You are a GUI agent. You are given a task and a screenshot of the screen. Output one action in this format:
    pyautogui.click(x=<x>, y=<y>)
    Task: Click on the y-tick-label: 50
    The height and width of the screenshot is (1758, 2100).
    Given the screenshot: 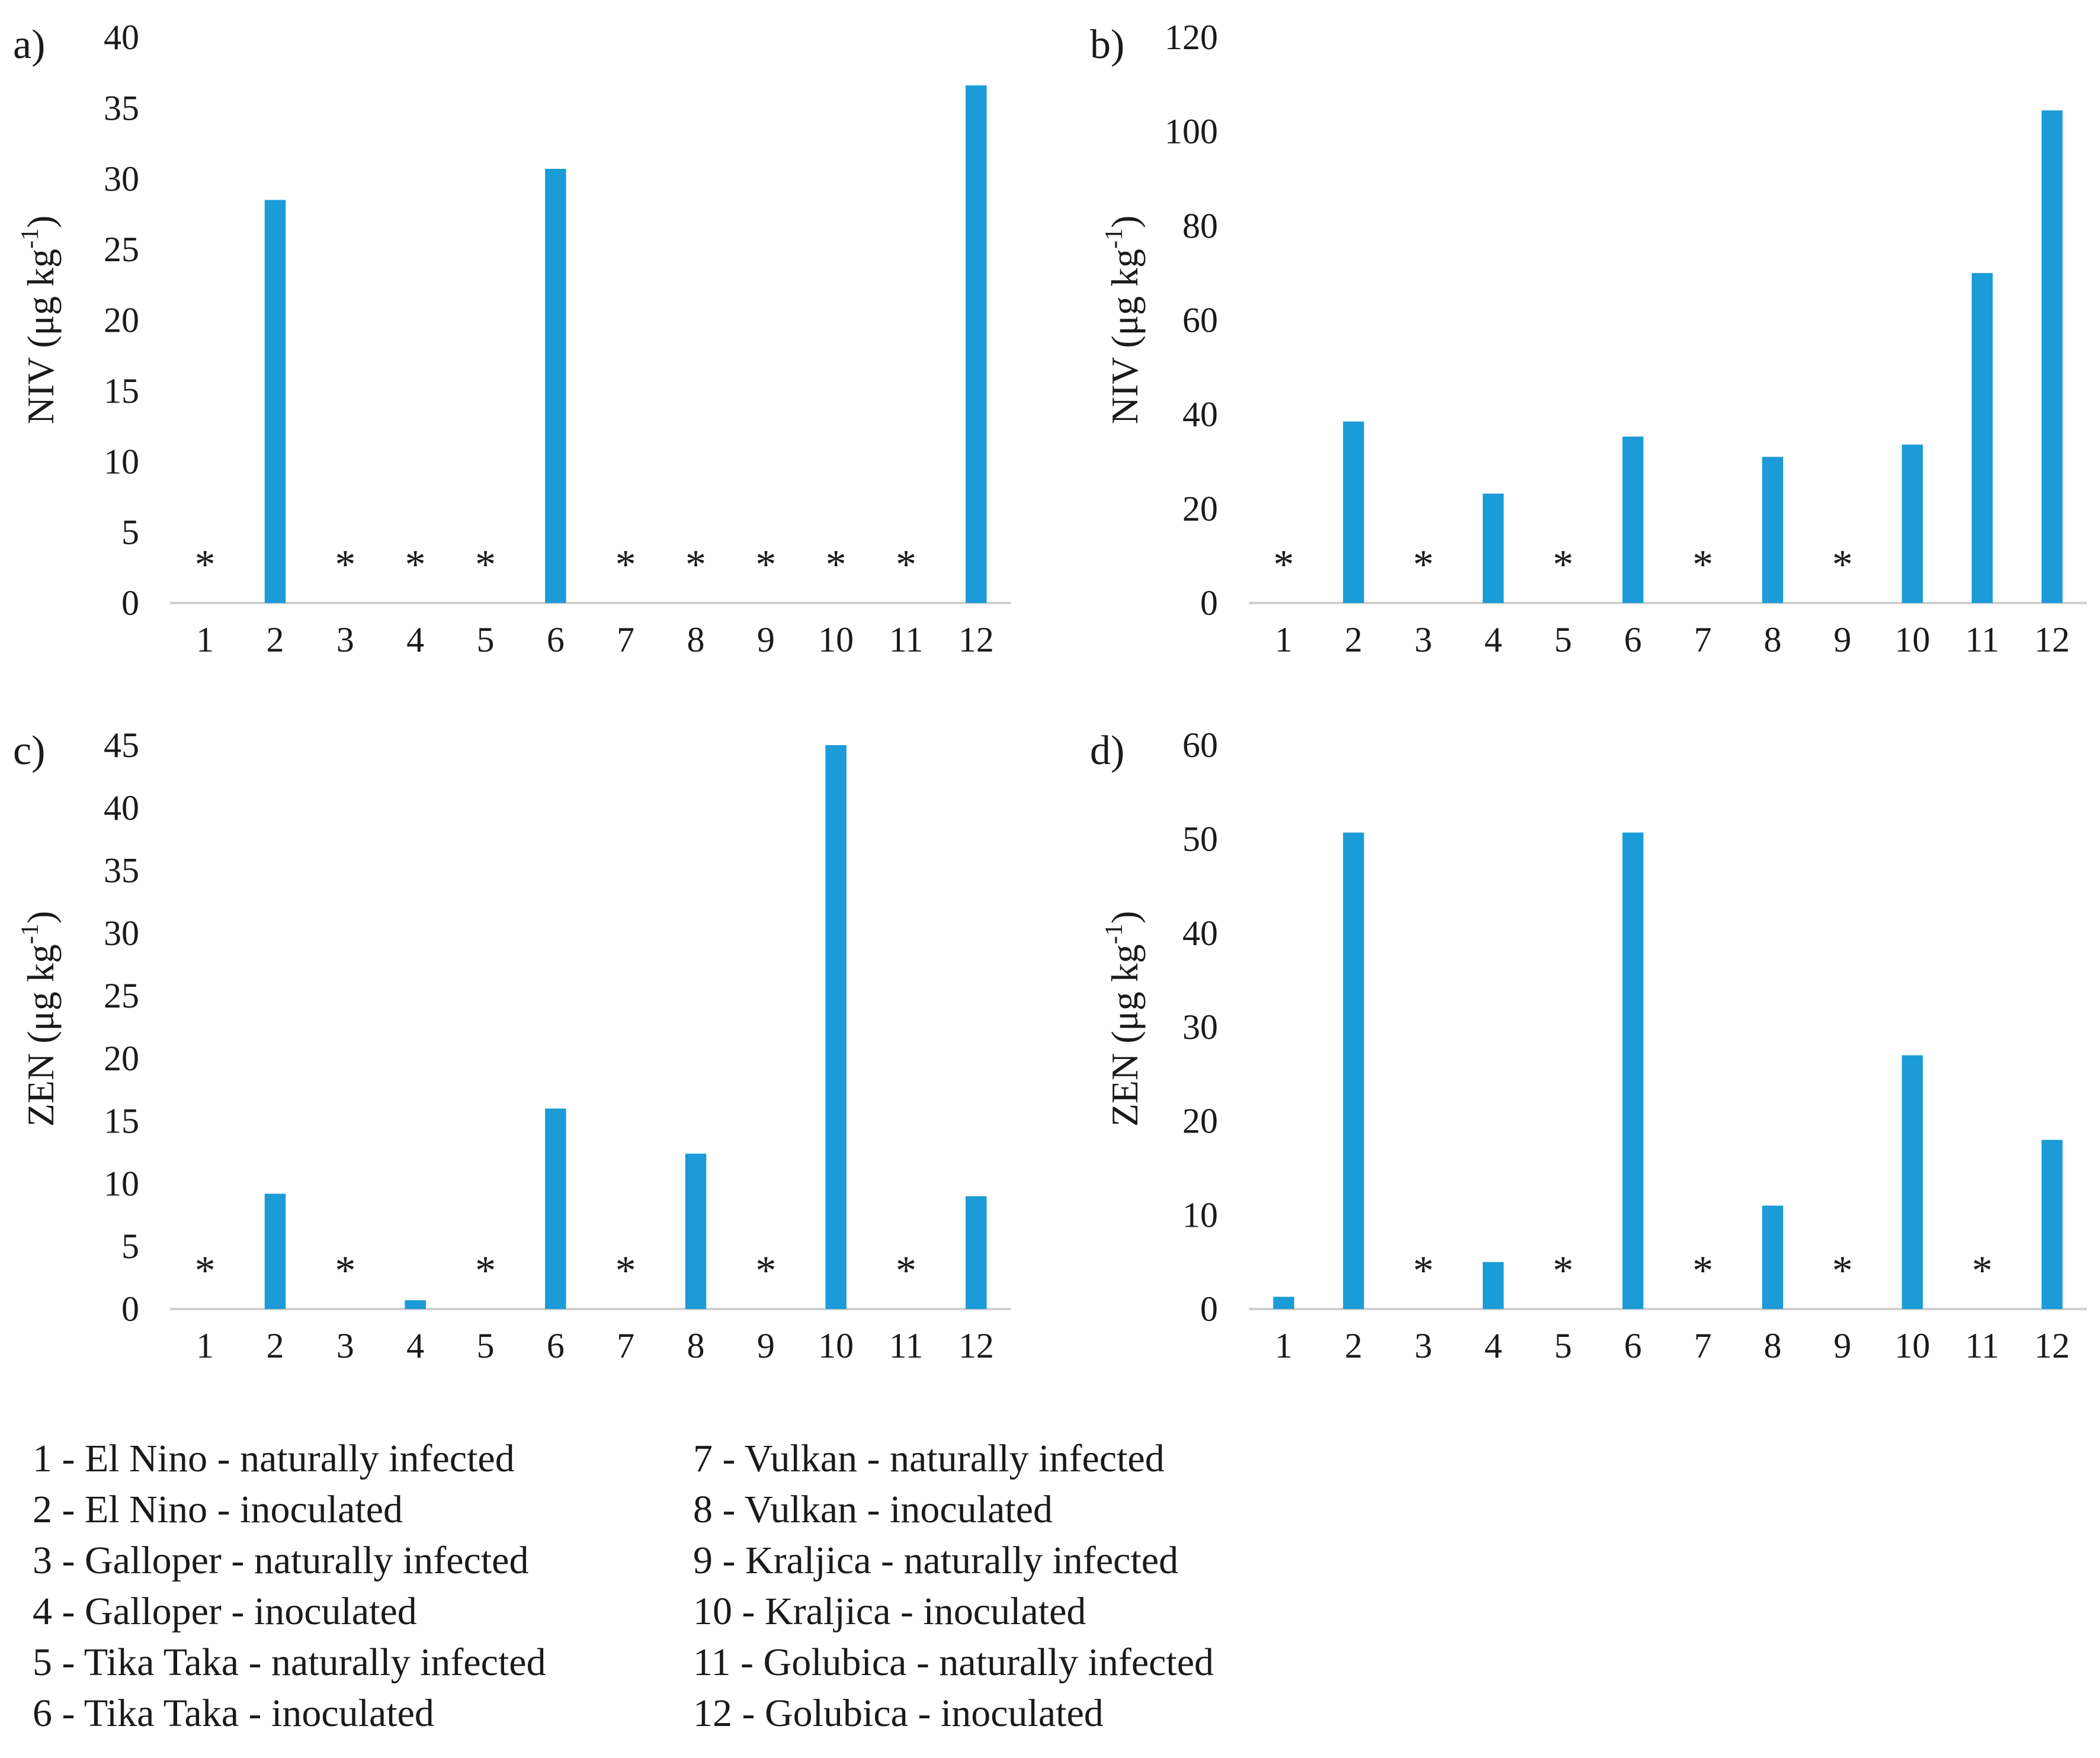 What is the action you would take?
    pyautogui.click(x=1200, y=839)
    